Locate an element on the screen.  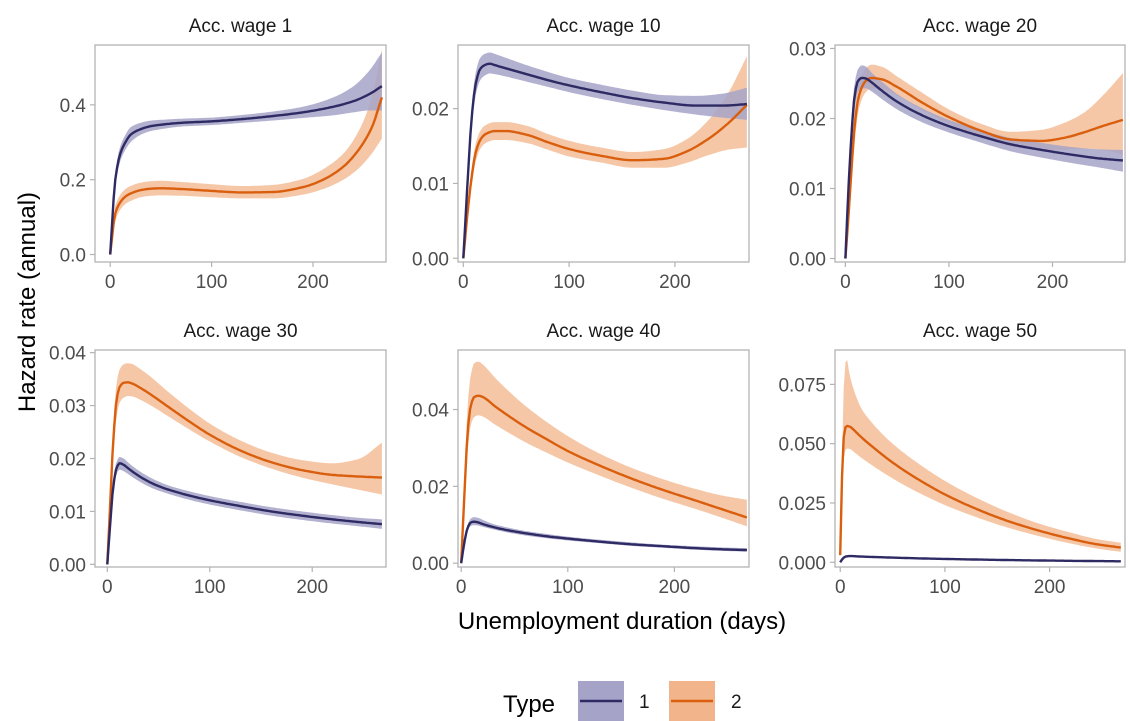
x-axis-title: Unemployment duration (days) is located at coordinates (622, 621).